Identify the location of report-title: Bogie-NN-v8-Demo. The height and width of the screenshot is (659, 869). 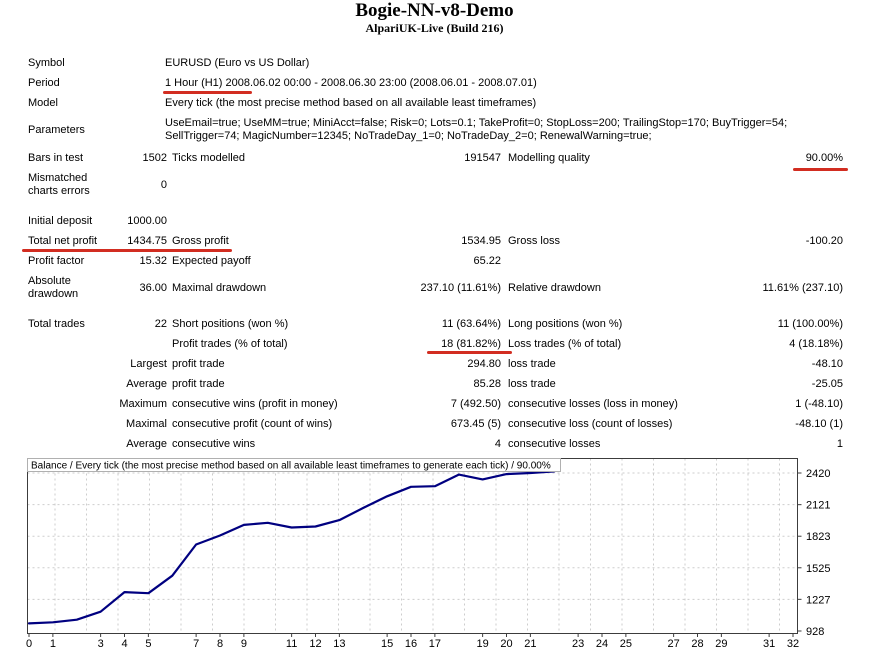
(434, 10).